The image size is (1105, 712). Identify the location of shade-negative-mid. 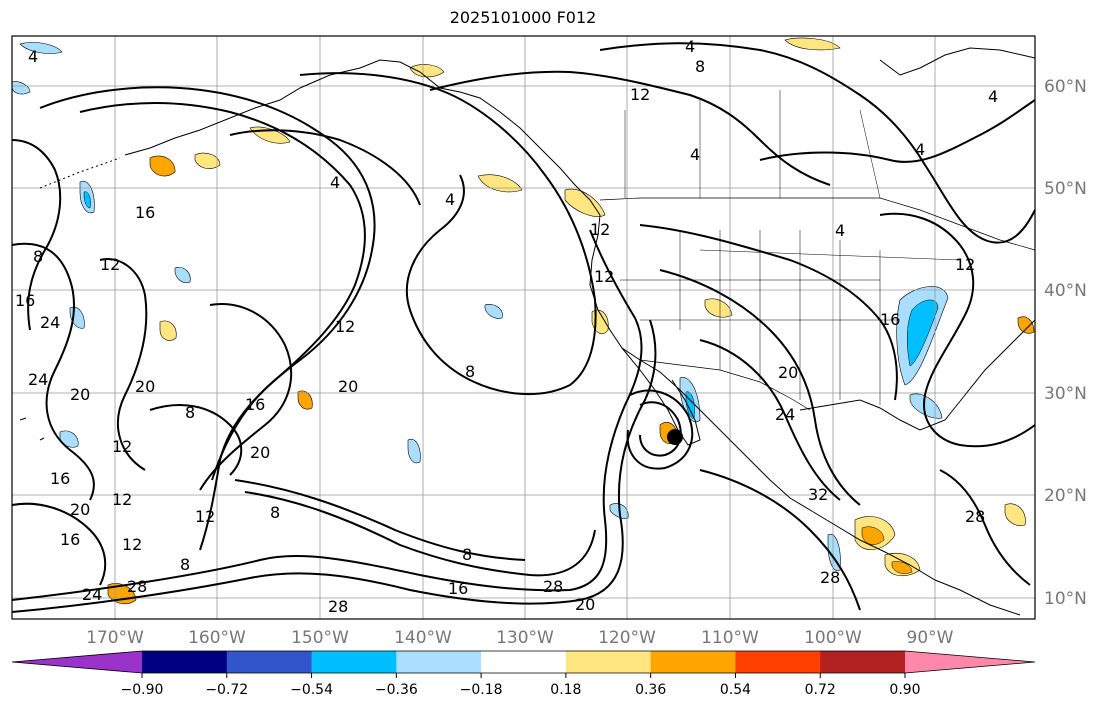
(923, 333).